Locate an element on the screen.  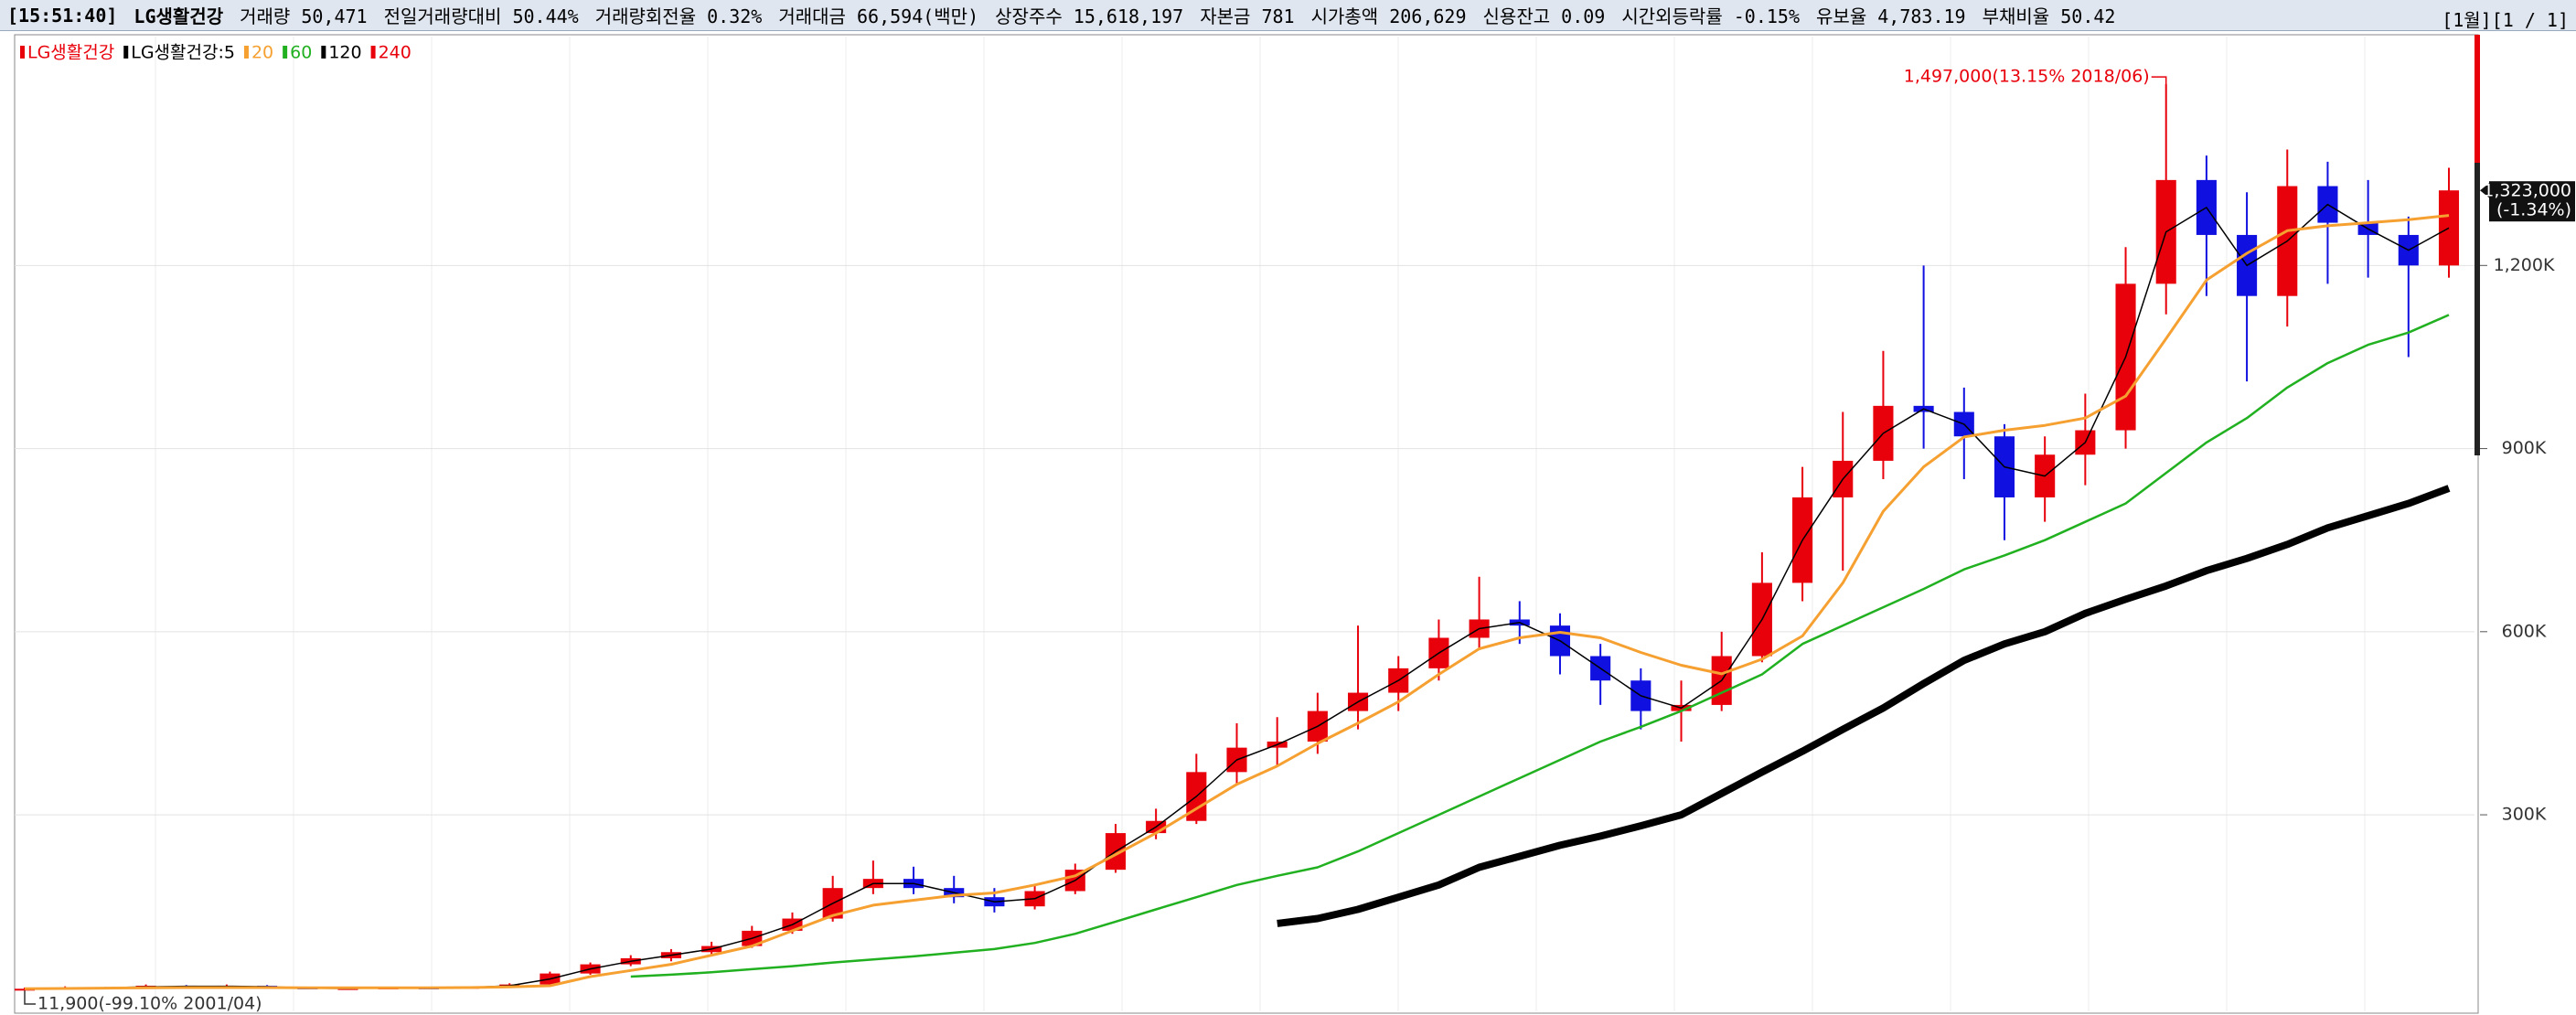
page-indicator: [1월][1 / 1] is located at coordinates (2505, 20).